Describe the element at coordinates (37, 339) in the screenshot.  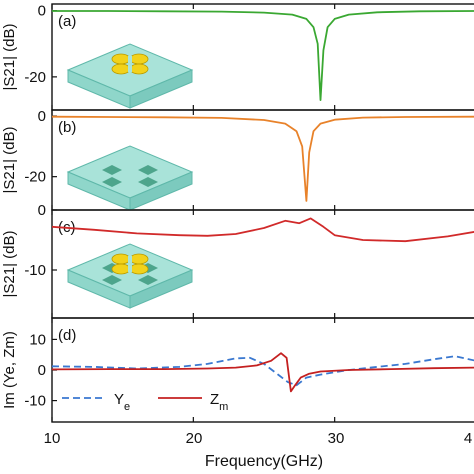
I see `y-tick-label: 10` at that location.